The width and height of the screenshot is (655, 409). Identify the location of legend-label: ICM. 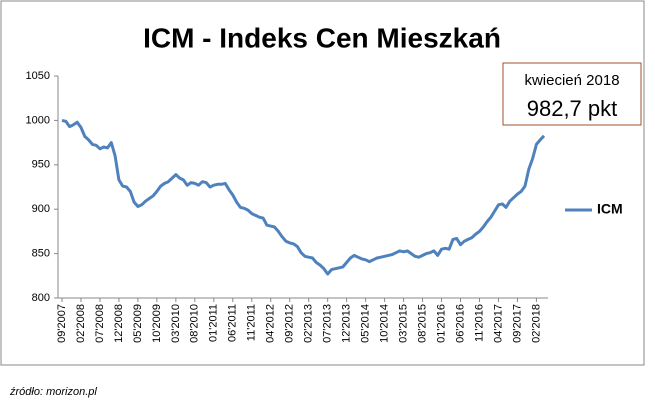
(610, 209).